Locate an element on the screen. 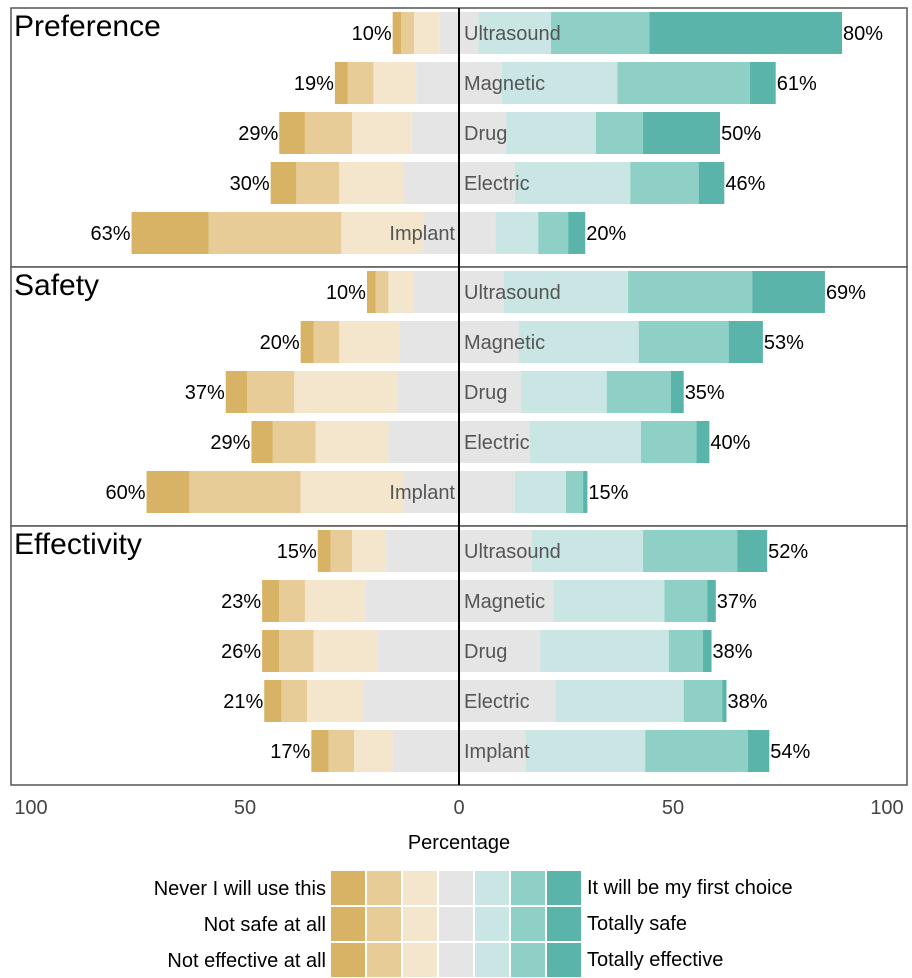 The image size is (912, 978). legend-row: Not effective at all Totally effective is located at coordinates (445, 960).